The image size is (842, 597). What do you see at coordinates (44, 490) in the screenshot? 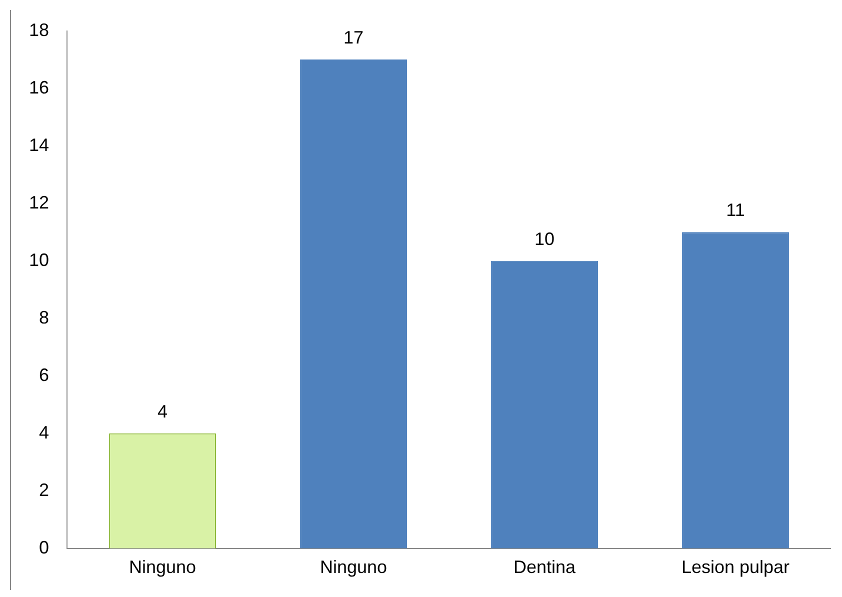
I see `y-tick-label: 2` at bounding box center [44, 490].